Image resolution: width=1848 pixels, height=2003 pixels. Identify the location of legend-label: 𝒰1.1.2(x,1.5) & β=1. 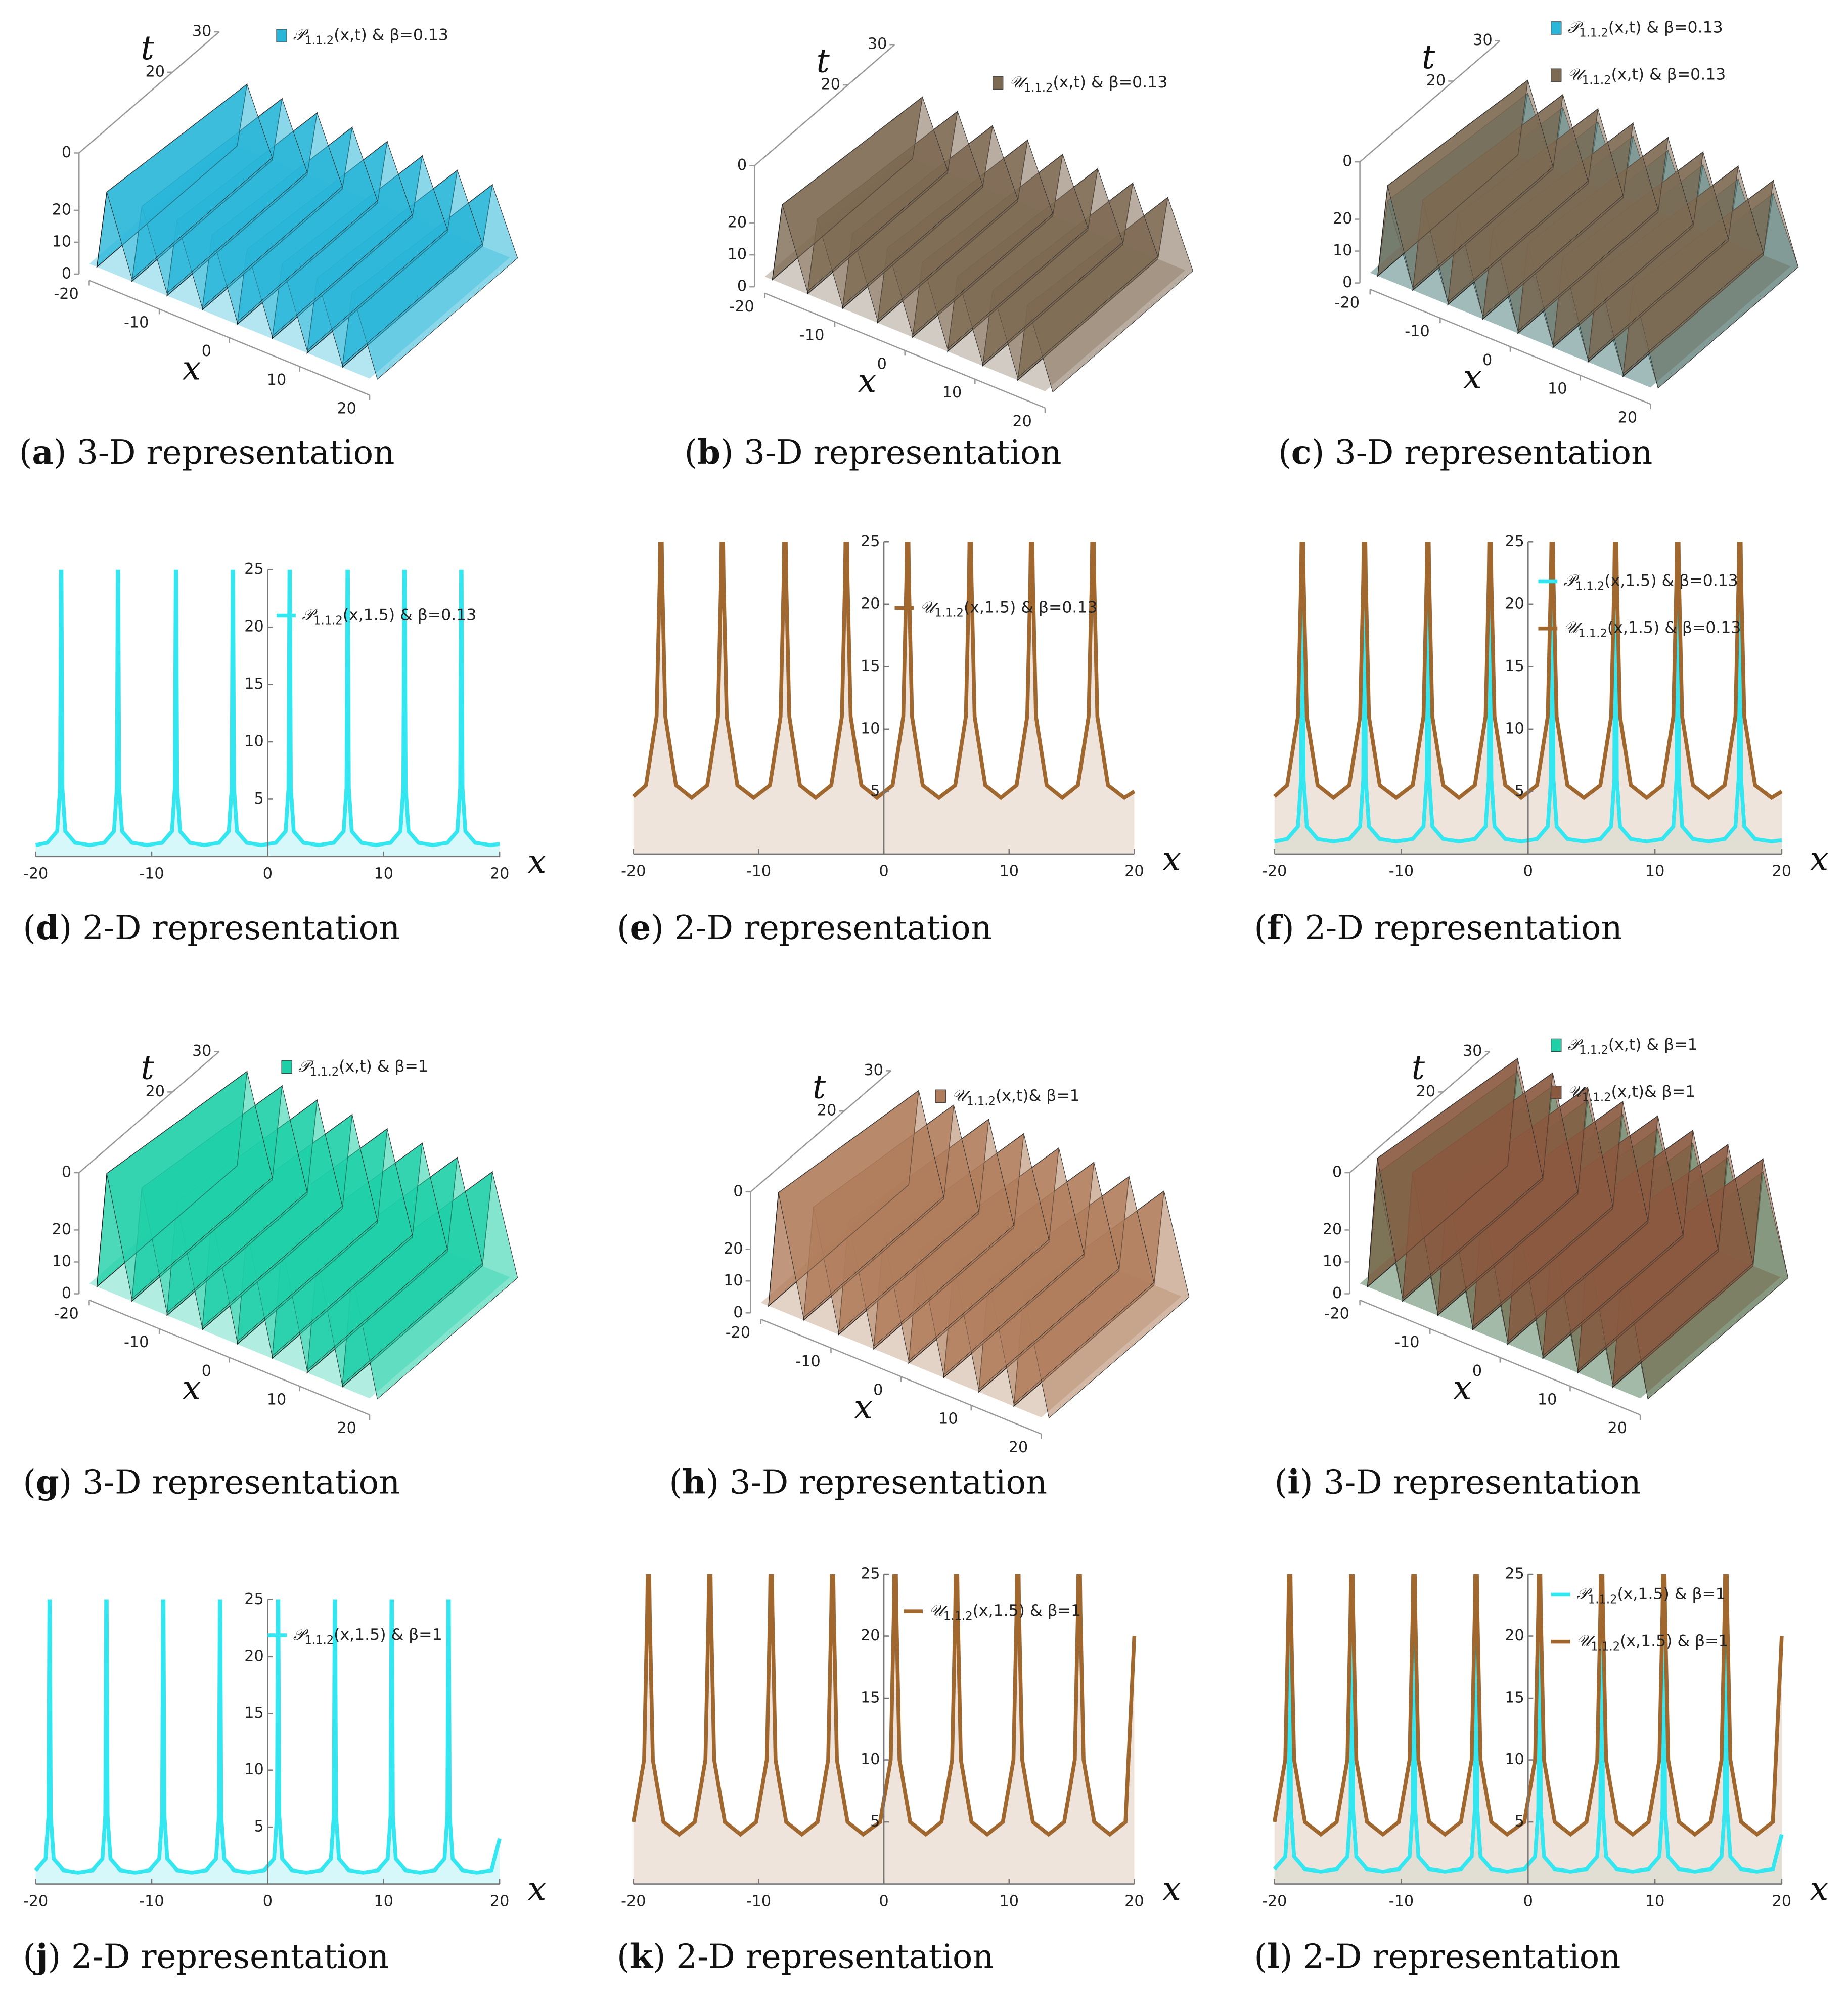
(1005, 1612).